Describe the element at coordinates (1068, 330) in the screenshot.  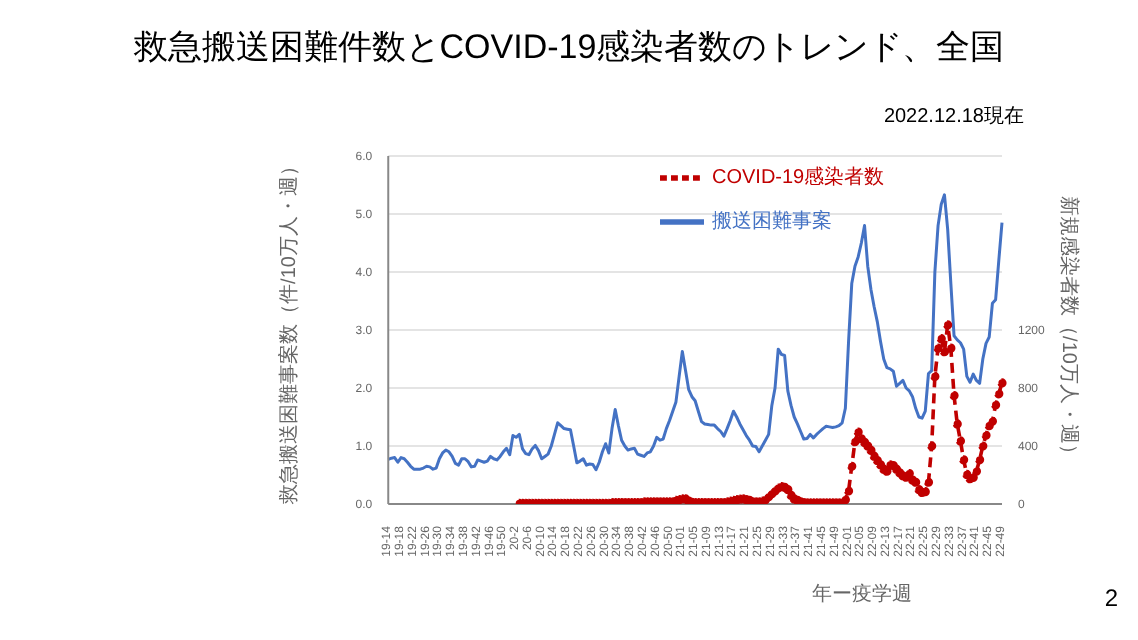
I see `y2-axis-title: 新規感染者数（/10万人・週）` at that location.